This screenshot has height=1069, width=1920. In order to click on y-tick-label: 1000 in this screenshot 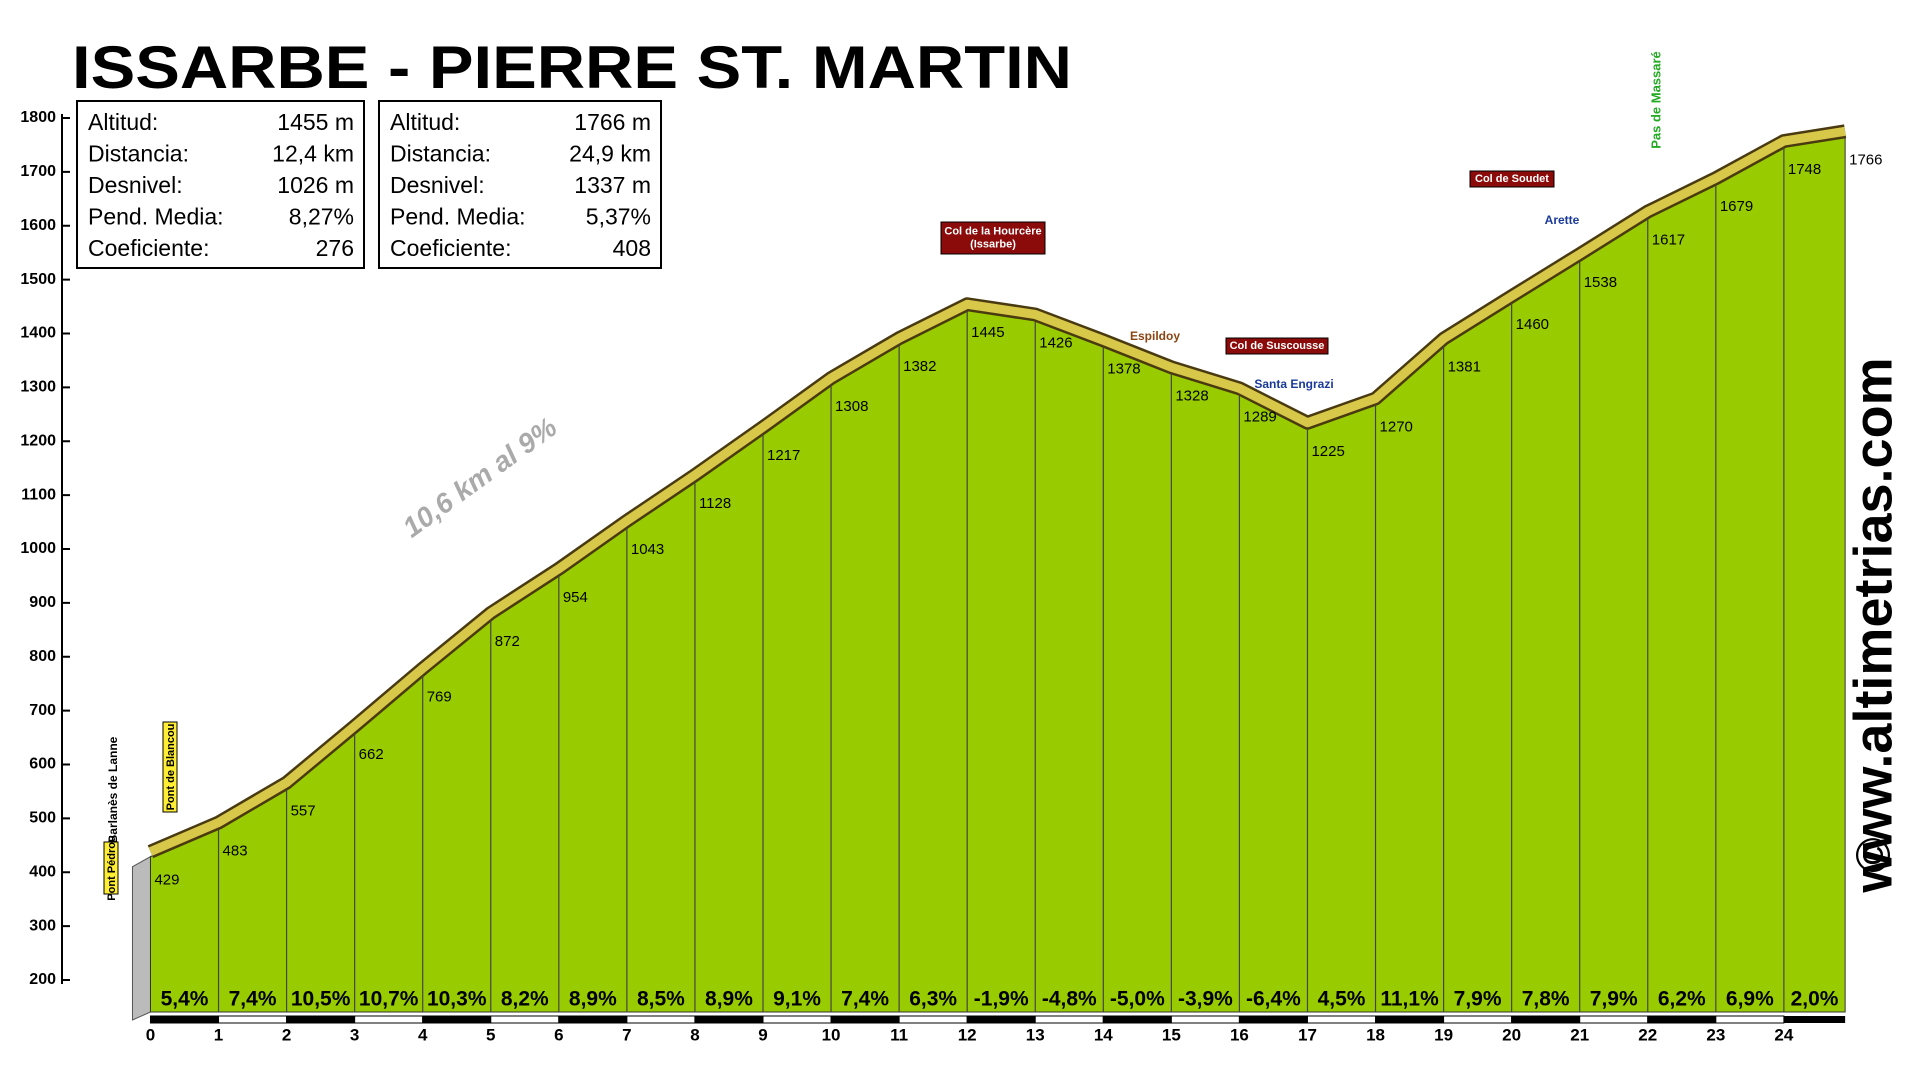, I will do `click(38, 548)`.